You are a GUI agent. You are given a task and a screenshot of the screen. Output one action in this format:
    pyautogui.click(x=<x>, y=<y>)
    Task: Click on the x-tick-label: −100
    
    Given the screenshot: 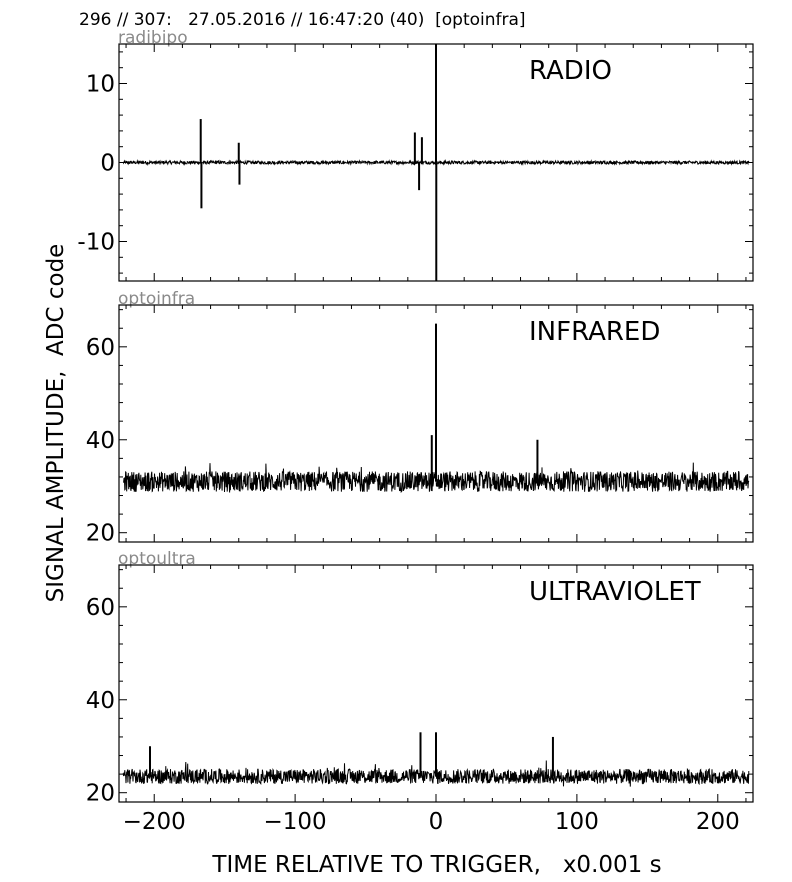 What is the action you would take?
    pyautogui.click(x=295, y=822)
    